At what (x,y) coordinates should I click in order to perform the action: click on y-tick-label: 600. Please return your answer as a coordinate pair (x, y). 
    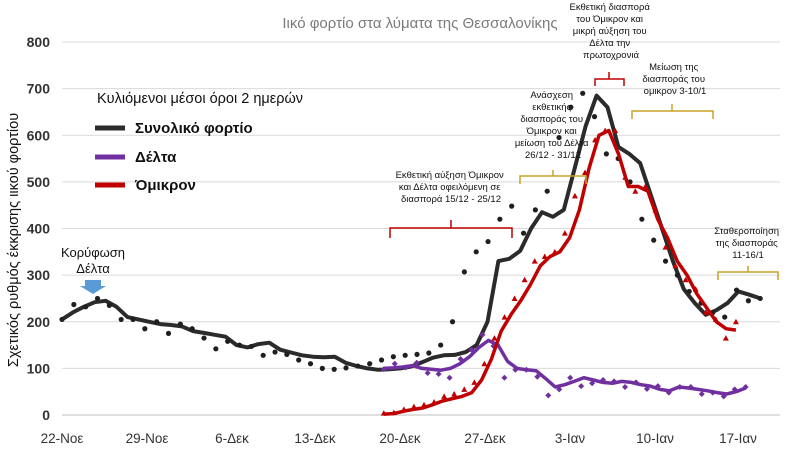
    Looking at the image, I should click on (39, 135).